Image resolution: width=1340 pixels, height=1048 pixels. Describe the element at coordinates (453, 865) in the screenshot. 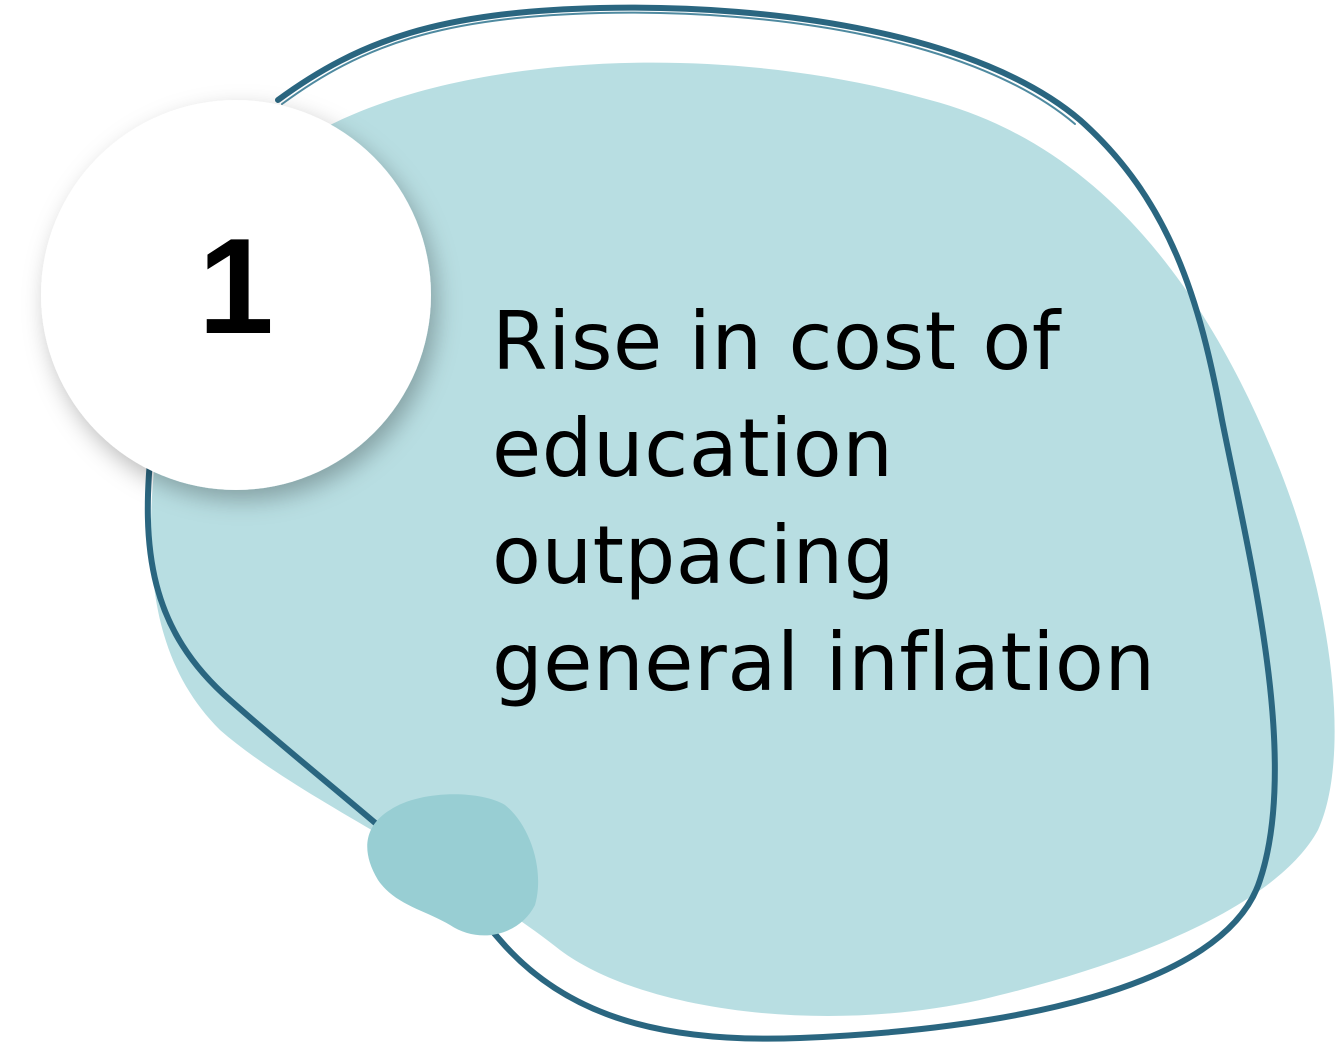

I see `accent-blob` at that location.